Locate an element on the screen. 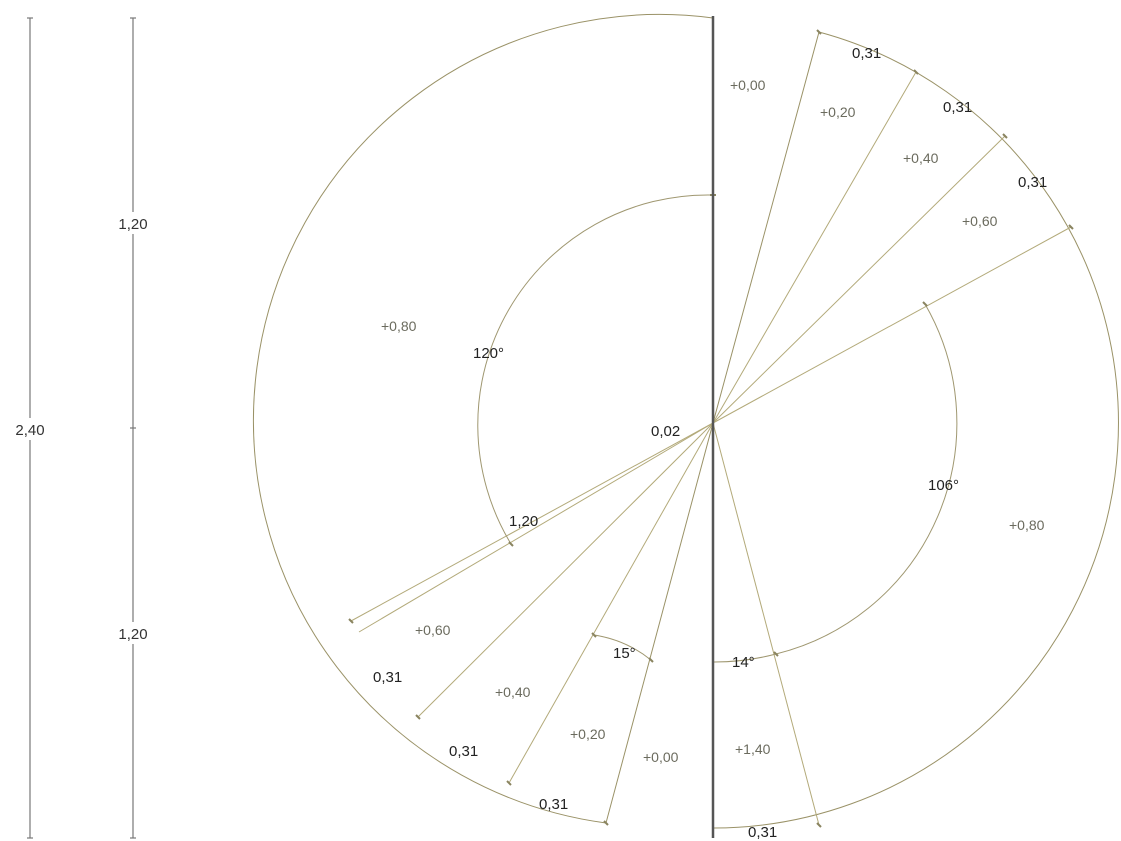 This screenshot has width=1121, height=841. dimension-total is located at coordinates (31, 428).